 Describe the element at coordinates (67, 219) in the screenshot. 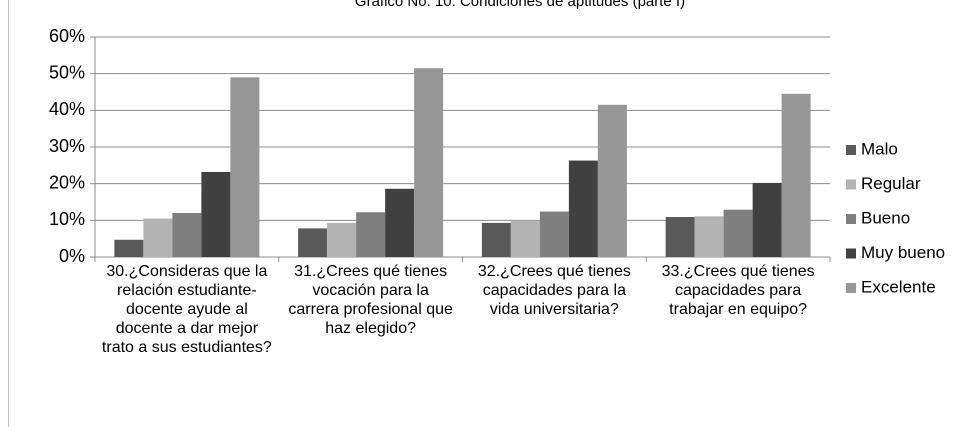

I see `y-tick-label: 10%` at that location.